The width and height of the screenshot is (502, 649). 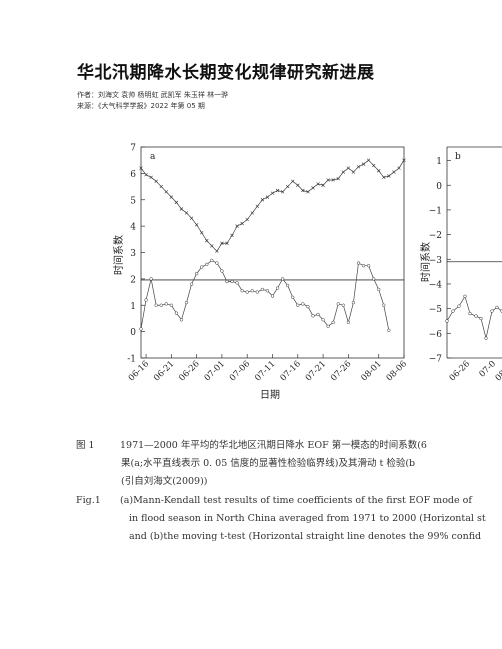 I want to click on y-tick-label: 0, so click(x=439, y=187).